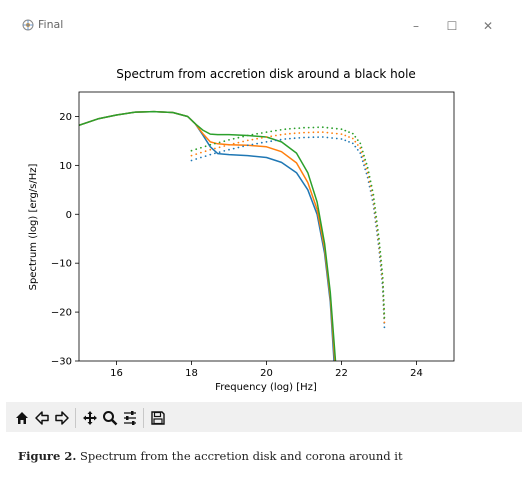 This screenshot has width=528, height=486. Describe the element at coordinates (341, 373) in the screenshot. I see `x-tick-label: 22` at that location.